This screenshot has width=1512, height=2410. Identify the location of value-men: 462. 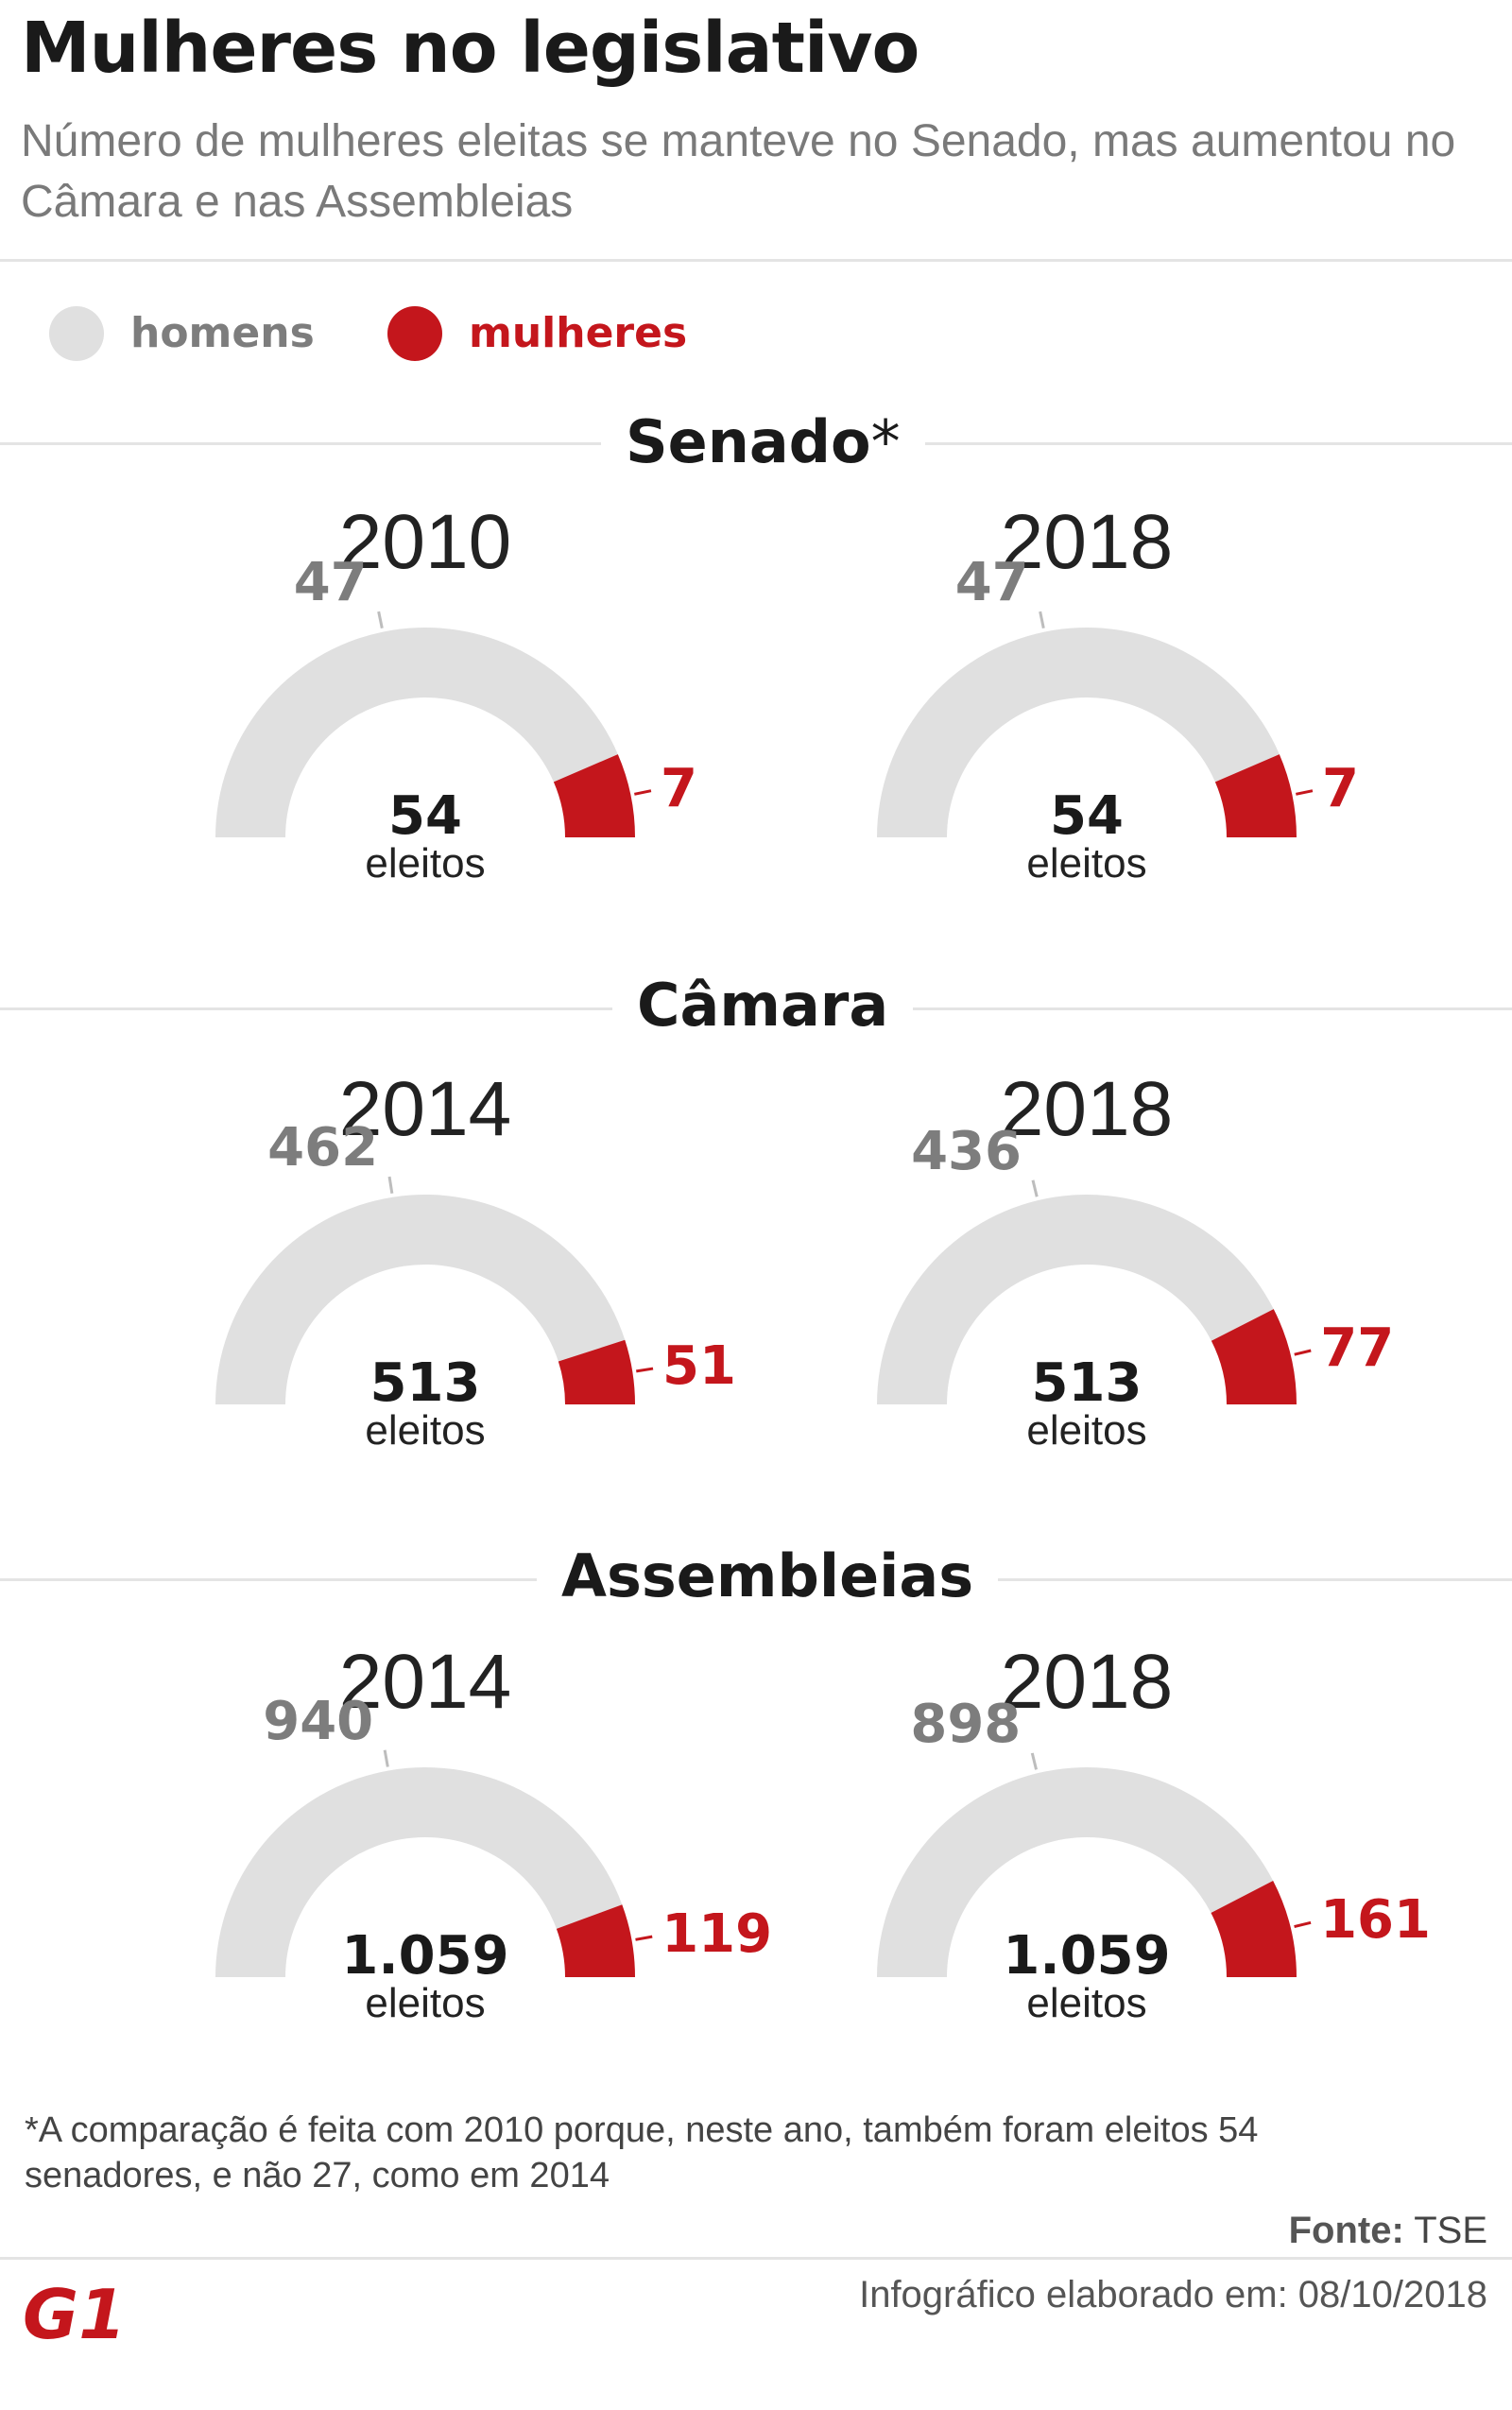
(323, 1147).